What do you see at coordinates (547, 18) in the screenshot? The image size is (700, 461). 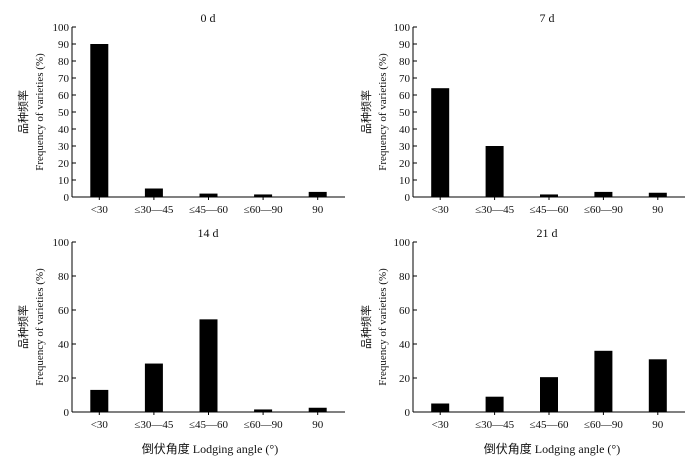 I see `panel-title: 7 d` at bounding box center [547, 18].